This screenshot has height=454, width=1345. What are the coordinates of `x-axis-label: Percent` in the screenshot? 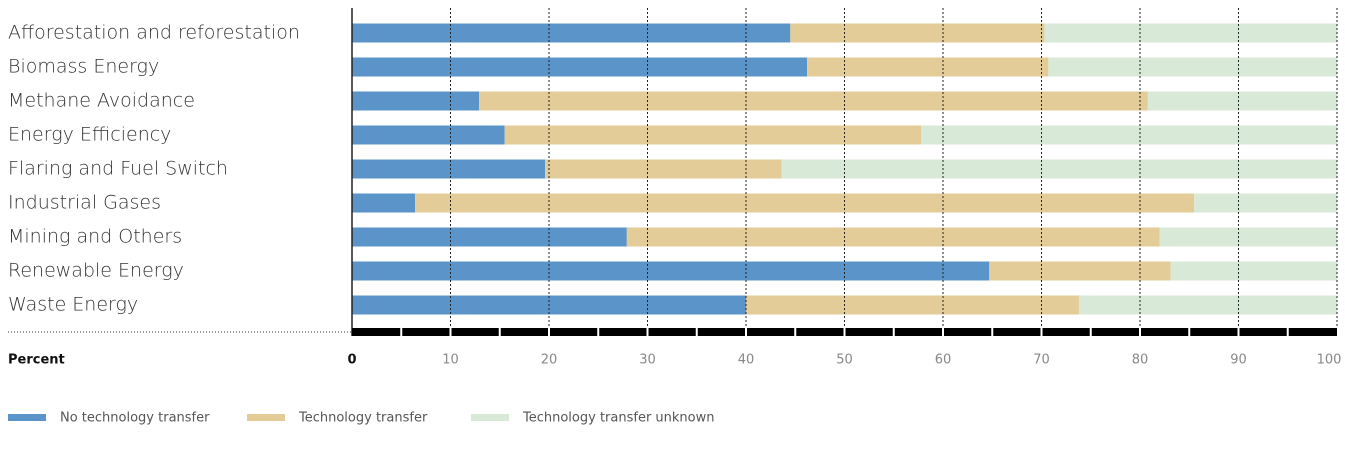 It's located at (36, 360).